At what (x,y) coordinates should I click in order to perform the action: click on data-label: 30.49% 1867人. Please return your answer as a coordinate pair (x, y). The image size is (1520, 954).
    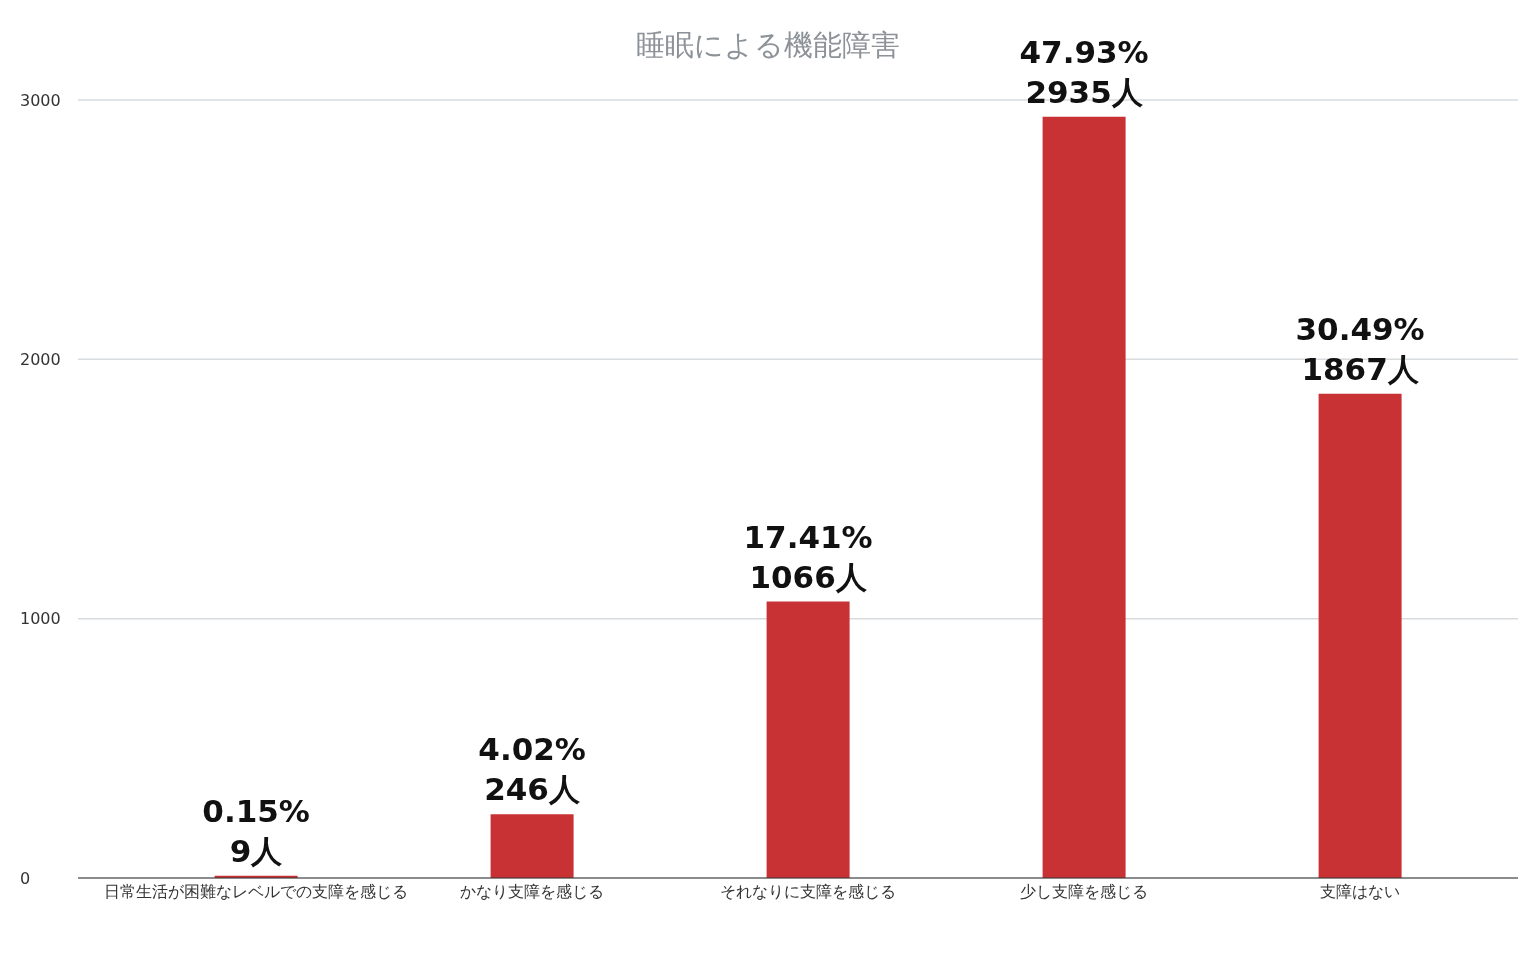
    Looking at the image, I should click on (1360, 348).